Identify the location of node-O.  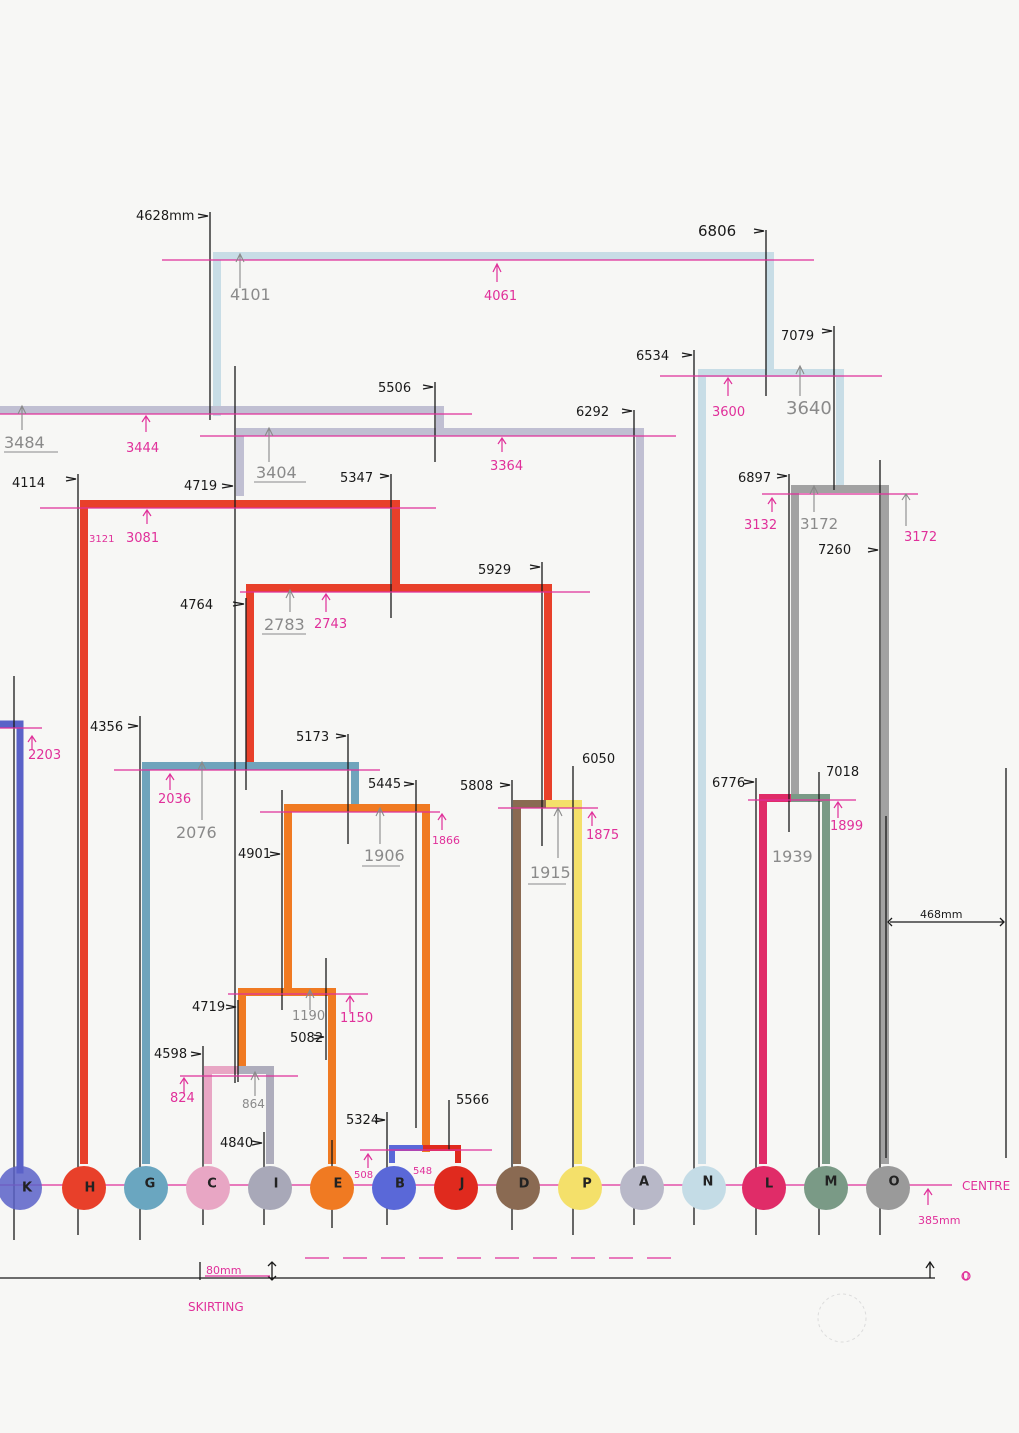
(888, 1188).